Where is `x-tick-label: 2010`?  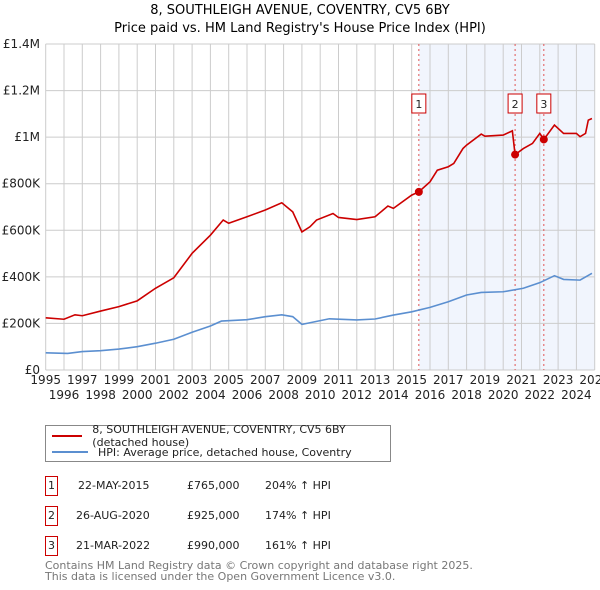 x-tick-label: 2010 is located at coordinates (320, 395).